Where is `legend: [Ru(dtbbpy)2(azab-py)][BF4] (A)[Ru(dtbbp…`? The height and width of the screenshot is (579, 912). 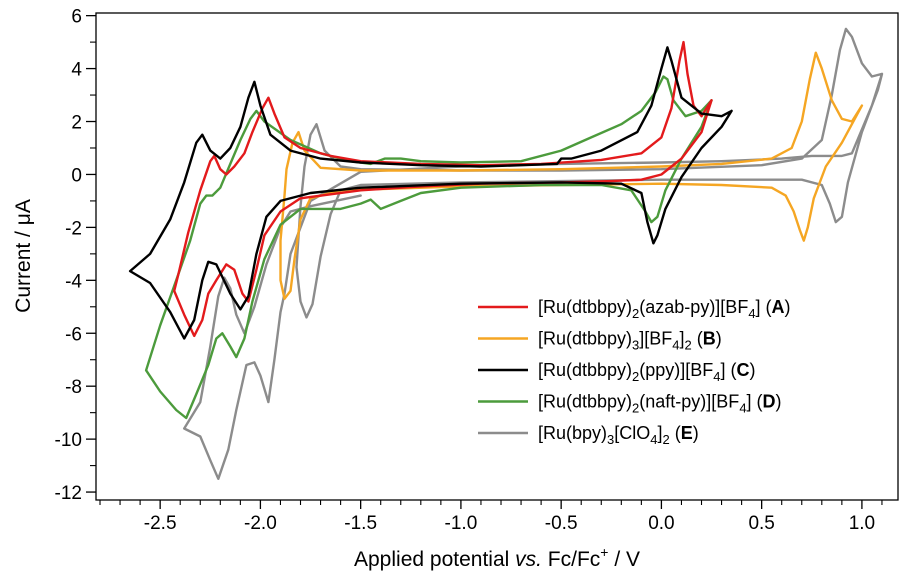
legend: [Ru(dtbbpy)2(azab-py)][BF4] (A)[Ru(dtbbp… is located at coordinates (634, 372).